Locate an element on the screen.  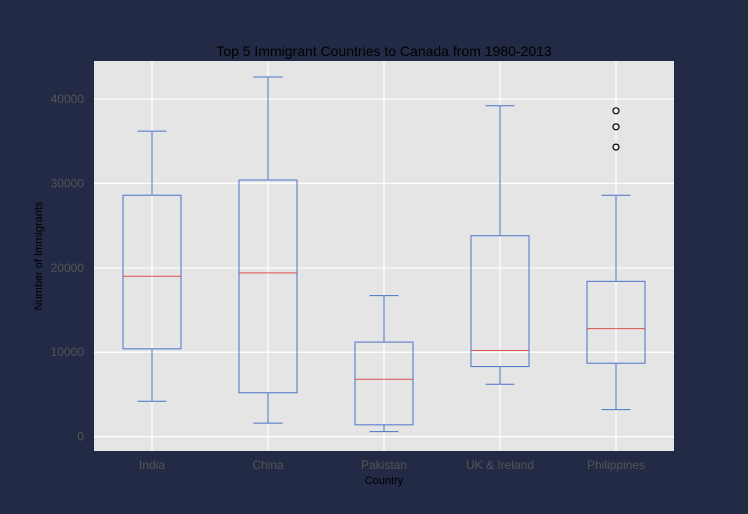
x-tick-label: India is located at coordinates (152, 465).